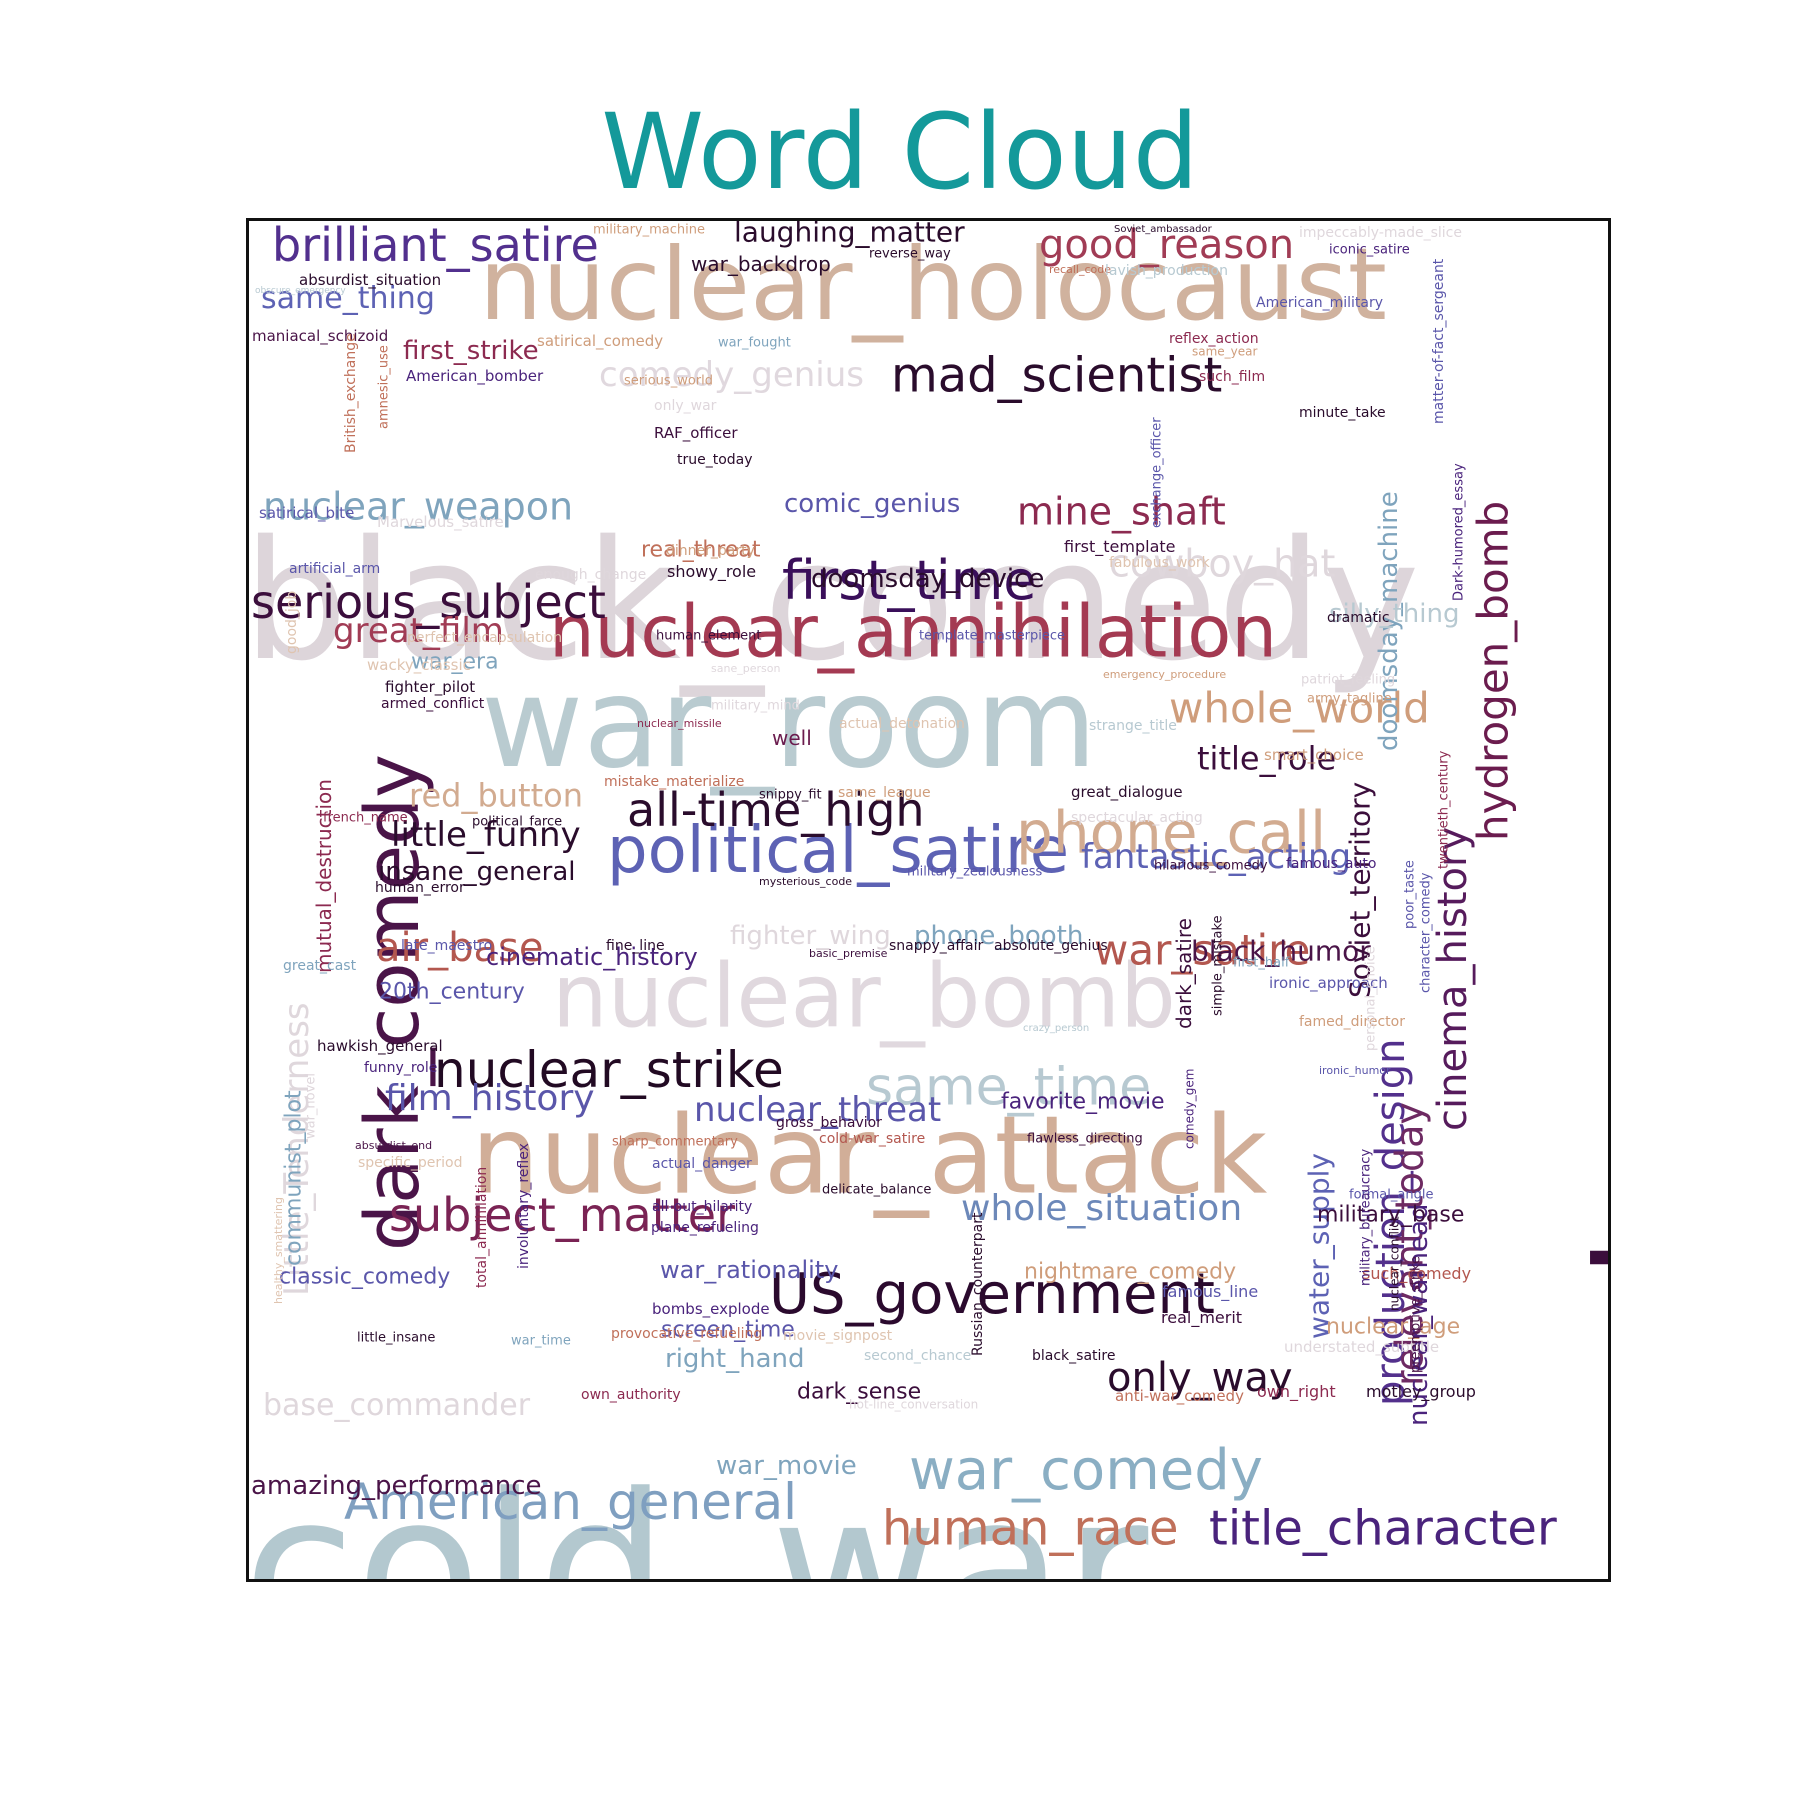  What do you see at coordinates (1358, 618) in the screenshot?
I see `word-dramatic: dramatic` at bounding box center [1358, 618].